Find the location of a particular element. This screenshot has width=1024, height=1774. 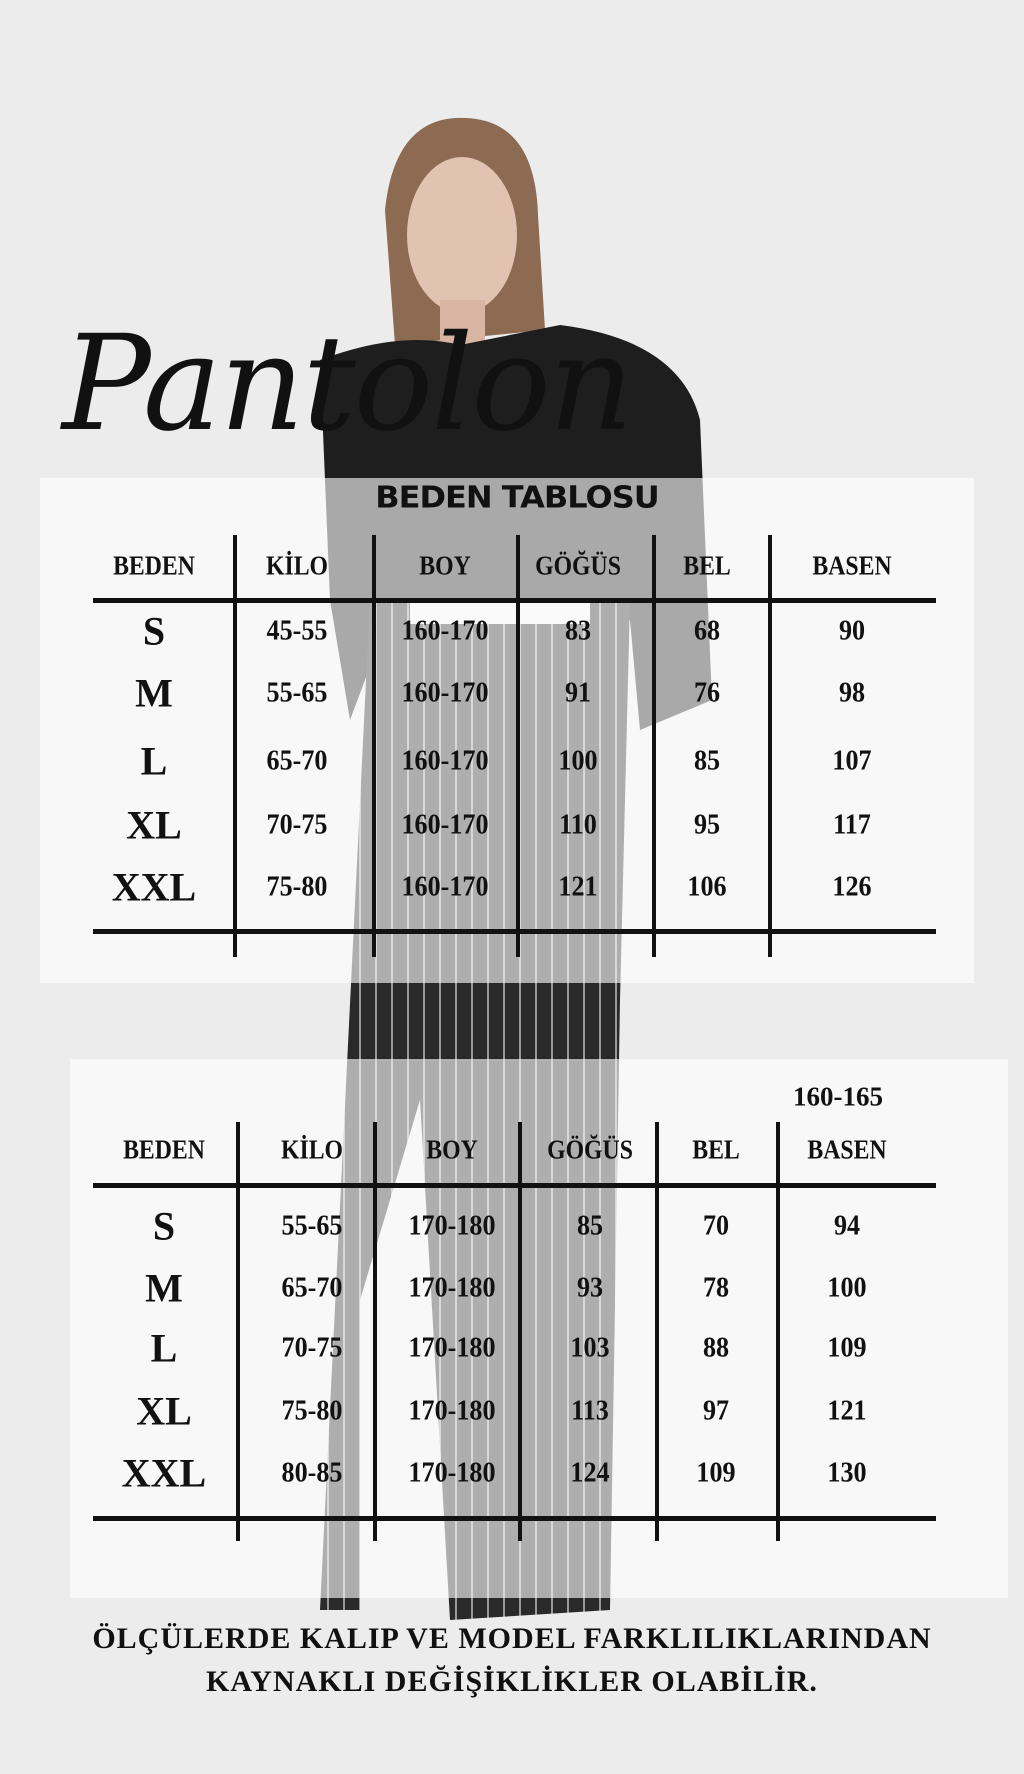

table-cell: 83 is located at coordinates (578, 630).